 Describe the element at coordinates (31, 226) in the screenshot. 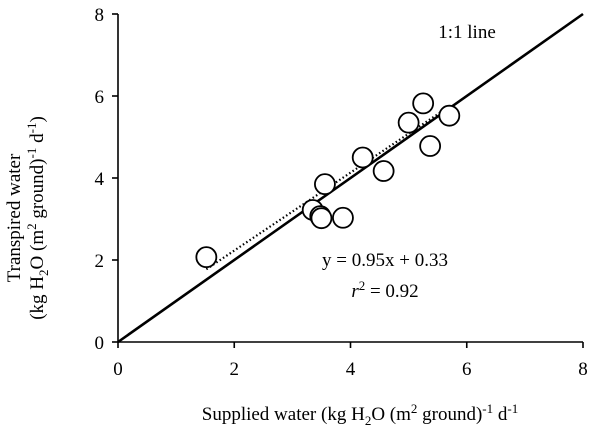

I see `y-axis-title-line2-part-3: 2` at that location.